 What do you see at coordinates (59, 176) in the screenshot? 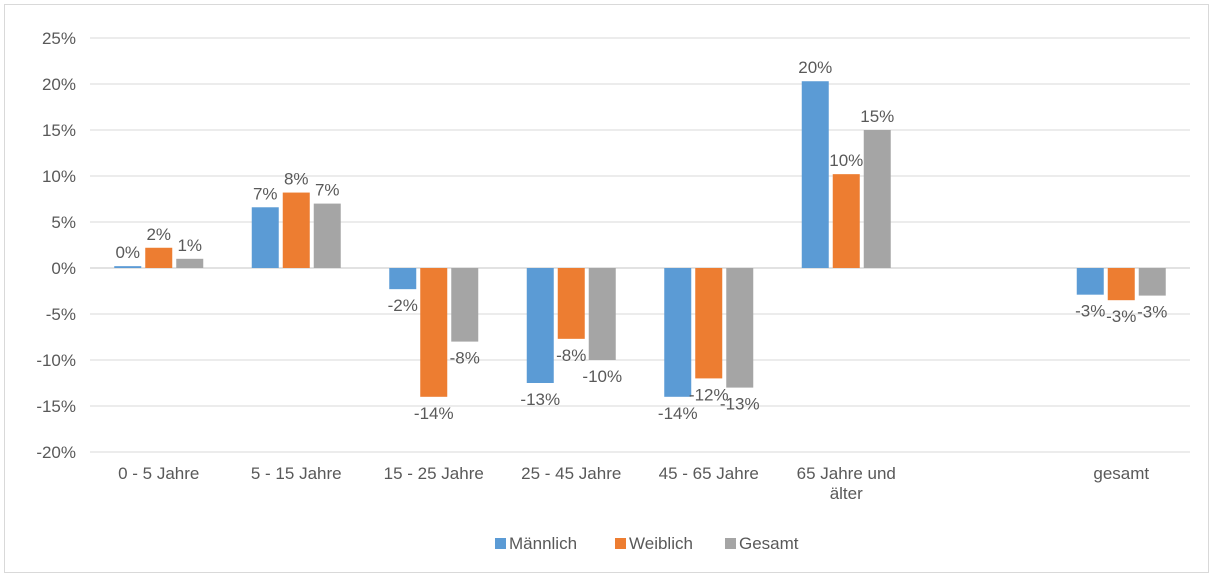
I see `y-tick-label: 10%` at bounding box center [59, 176].